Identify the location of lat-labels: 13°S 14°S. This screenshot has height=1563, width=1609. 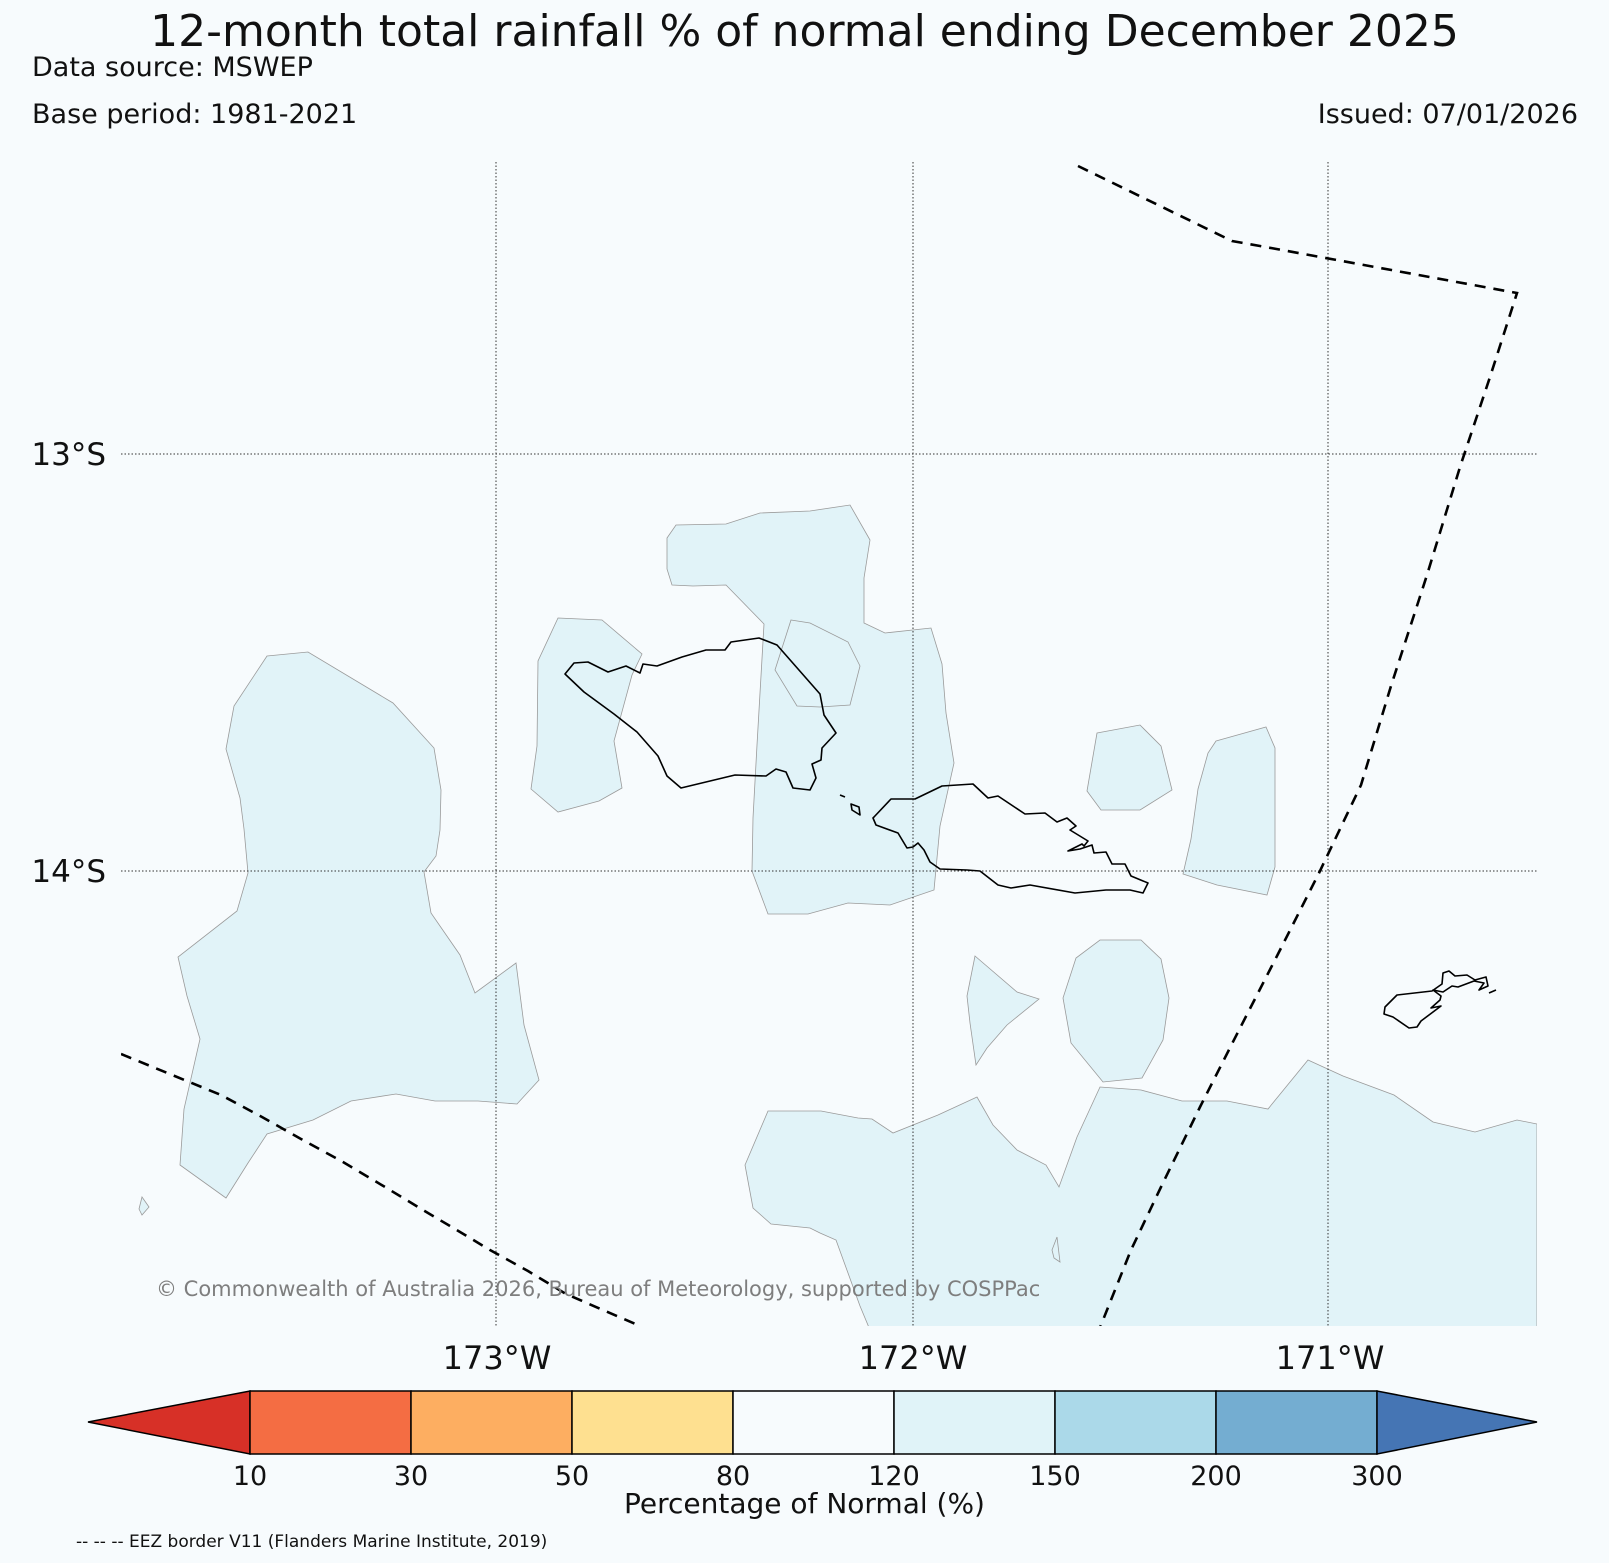
(68, 663).